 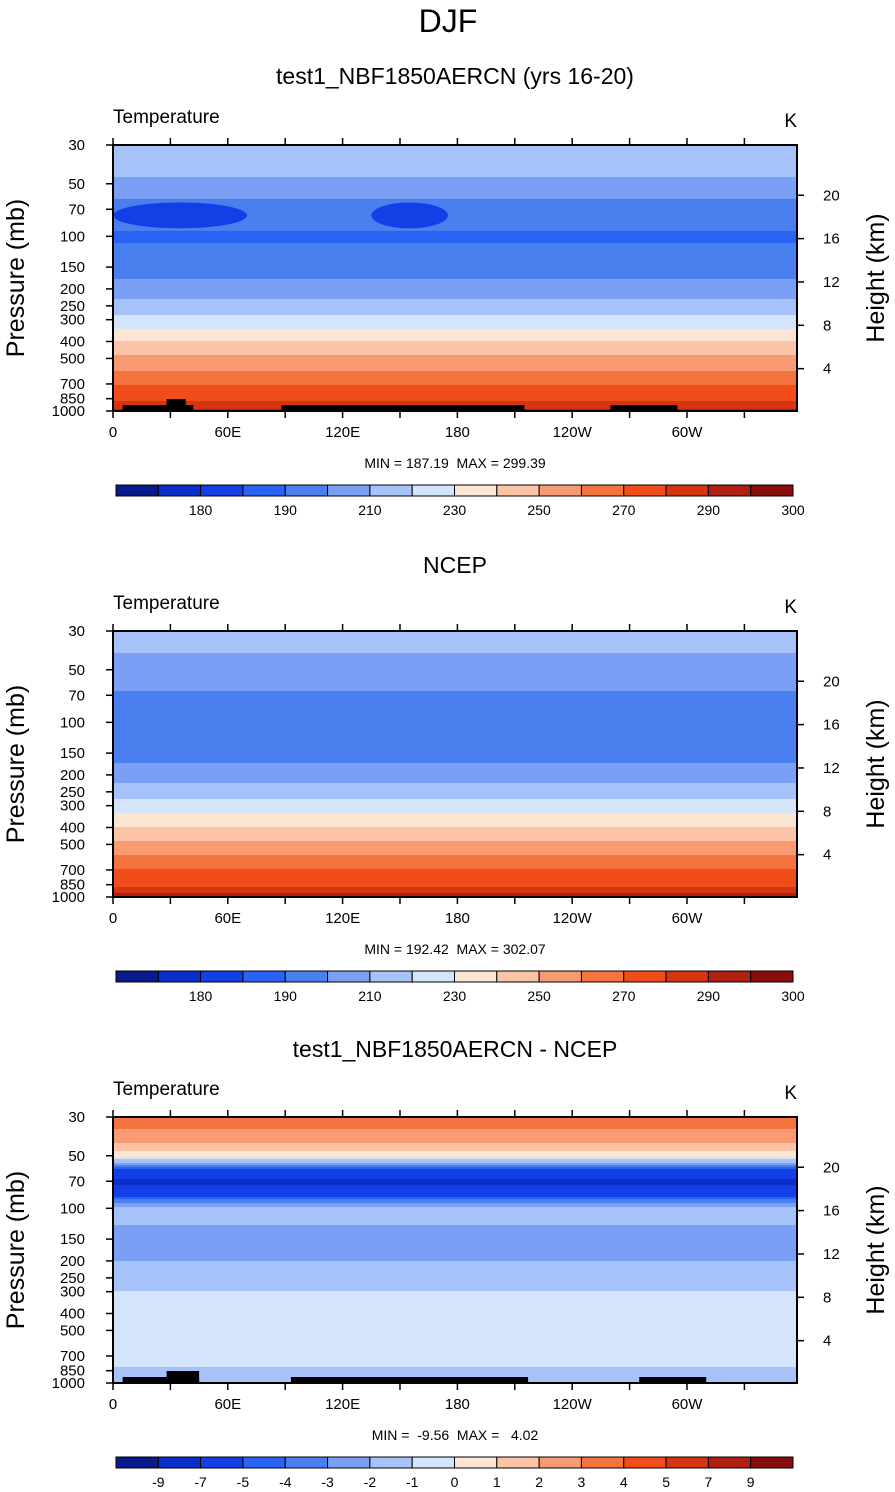 I want to click on y-tick-label: 300, so click(x=72, y=320).